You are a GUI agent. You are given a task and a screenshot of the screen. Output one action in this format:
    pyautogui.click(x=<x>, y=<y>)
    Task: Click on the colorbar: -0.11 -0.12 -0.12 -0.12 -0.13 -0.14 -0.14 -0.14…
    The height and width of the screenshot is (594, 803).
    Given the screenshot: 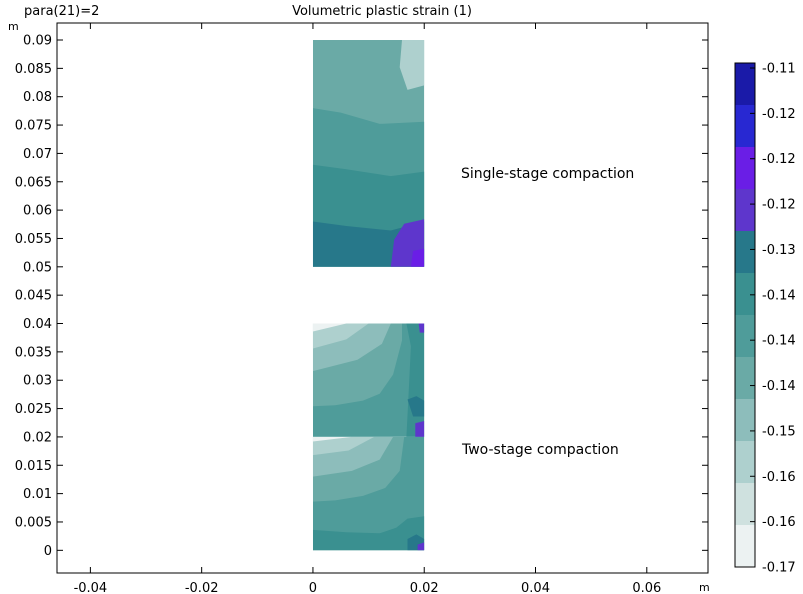 What is the action you would take?
    pyautogui.click(x=765, y=319)
    